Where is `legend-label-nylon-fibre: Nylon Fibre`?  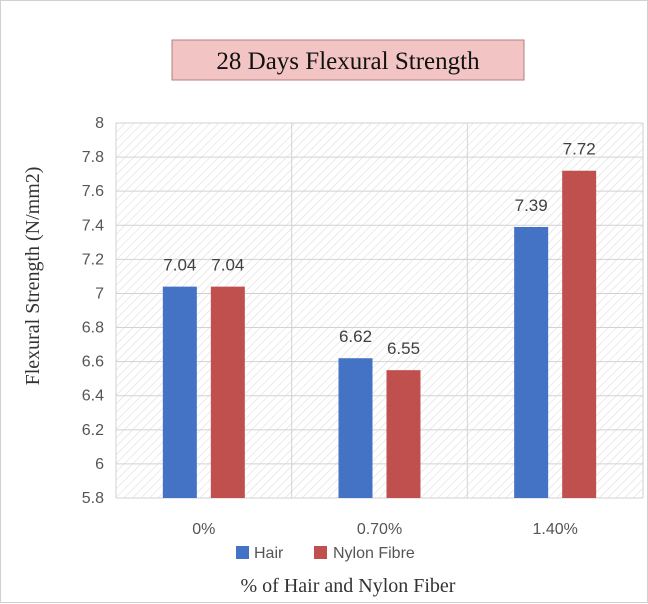 legend-label-nylon-fibre: Nylon Fibre is located at coordinates (374, 553).